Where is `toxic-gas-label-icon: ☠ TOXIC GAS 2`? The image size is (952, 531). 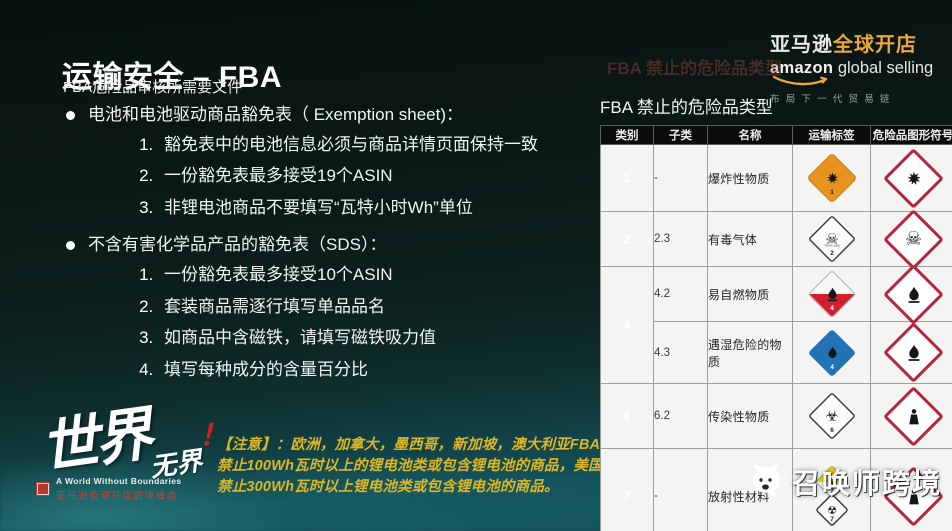 toxic-gas-label-icon: ☠ TOXIC GAS 2 is located at coordinates (831, 239).